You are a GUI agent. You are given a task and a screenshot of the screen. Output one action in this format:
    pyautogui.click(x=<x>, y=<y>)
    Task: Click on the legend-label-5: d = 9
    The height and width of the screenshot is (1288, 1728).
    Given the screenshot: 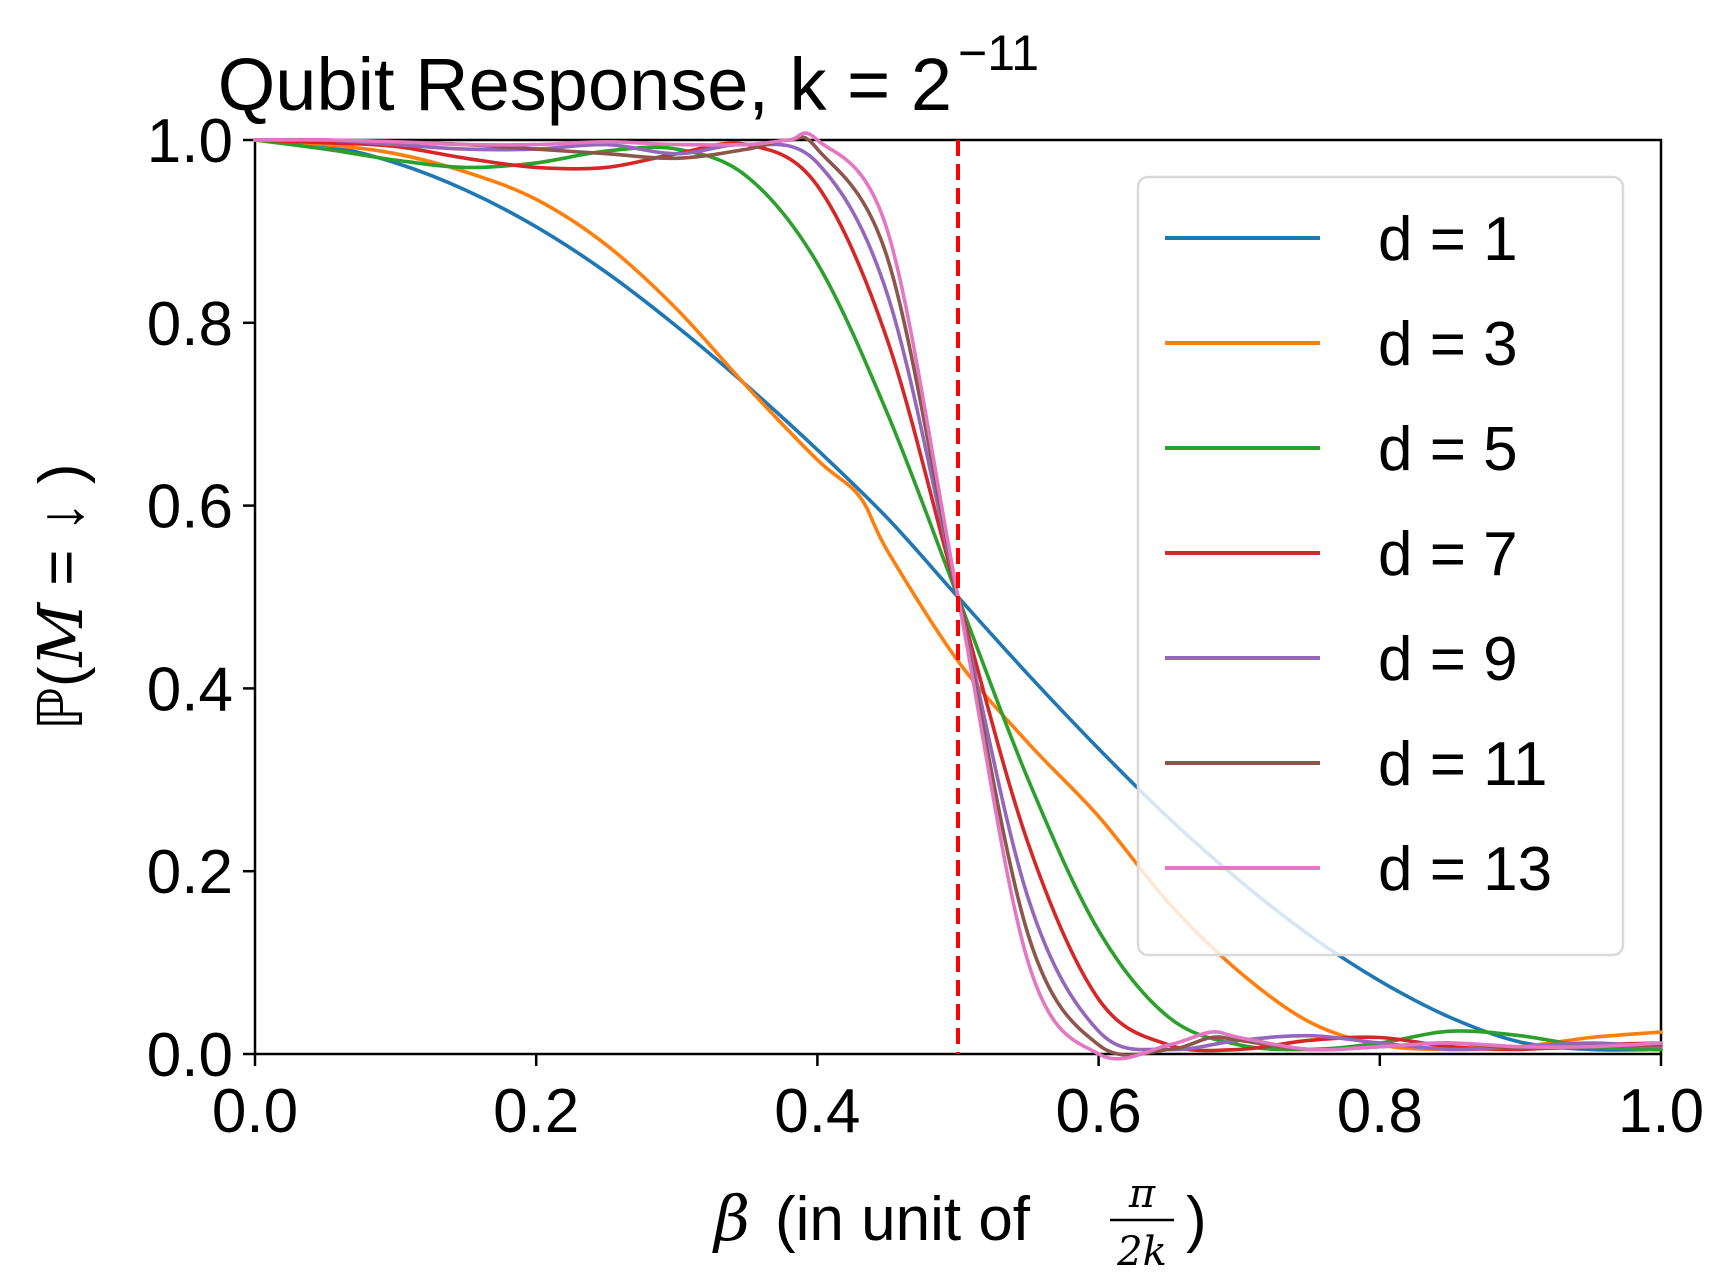 What is the action you would take?
    pyautogui.click(x=1448, y=659)
    